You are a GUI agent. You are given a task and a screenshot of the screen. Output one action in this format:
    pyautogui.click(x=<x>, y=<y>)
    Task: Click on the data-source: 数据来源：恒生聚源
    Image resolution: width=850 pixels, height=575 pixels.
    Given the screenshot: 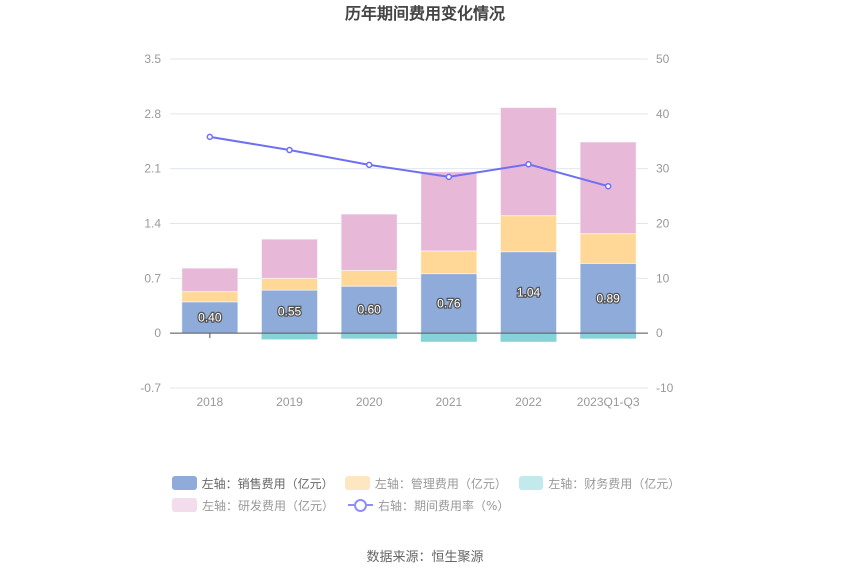 What is the action you would take?
    pyautogui.click(x=425, y=557)
    